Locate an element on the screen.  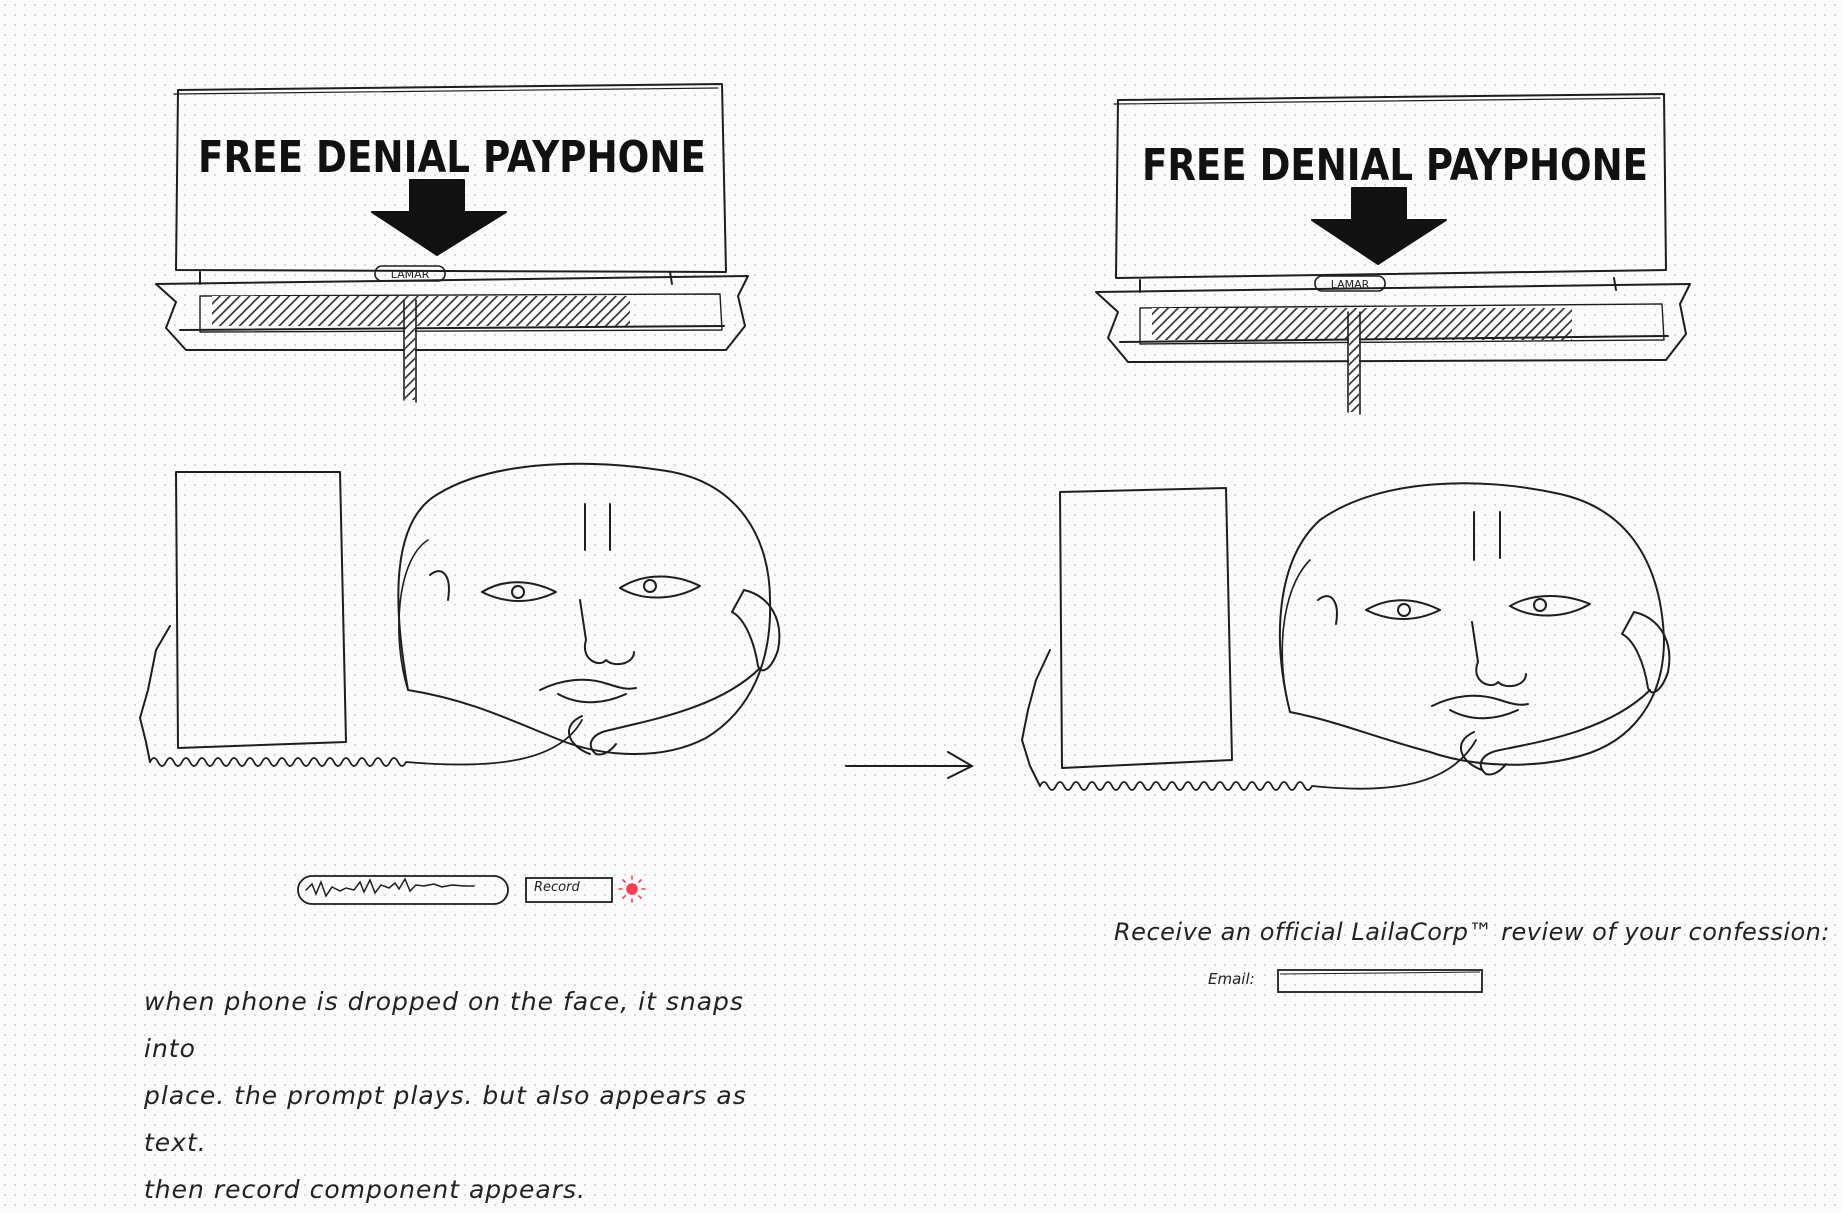
right-down-arrow-icon is located at coordinates (1379, 226).